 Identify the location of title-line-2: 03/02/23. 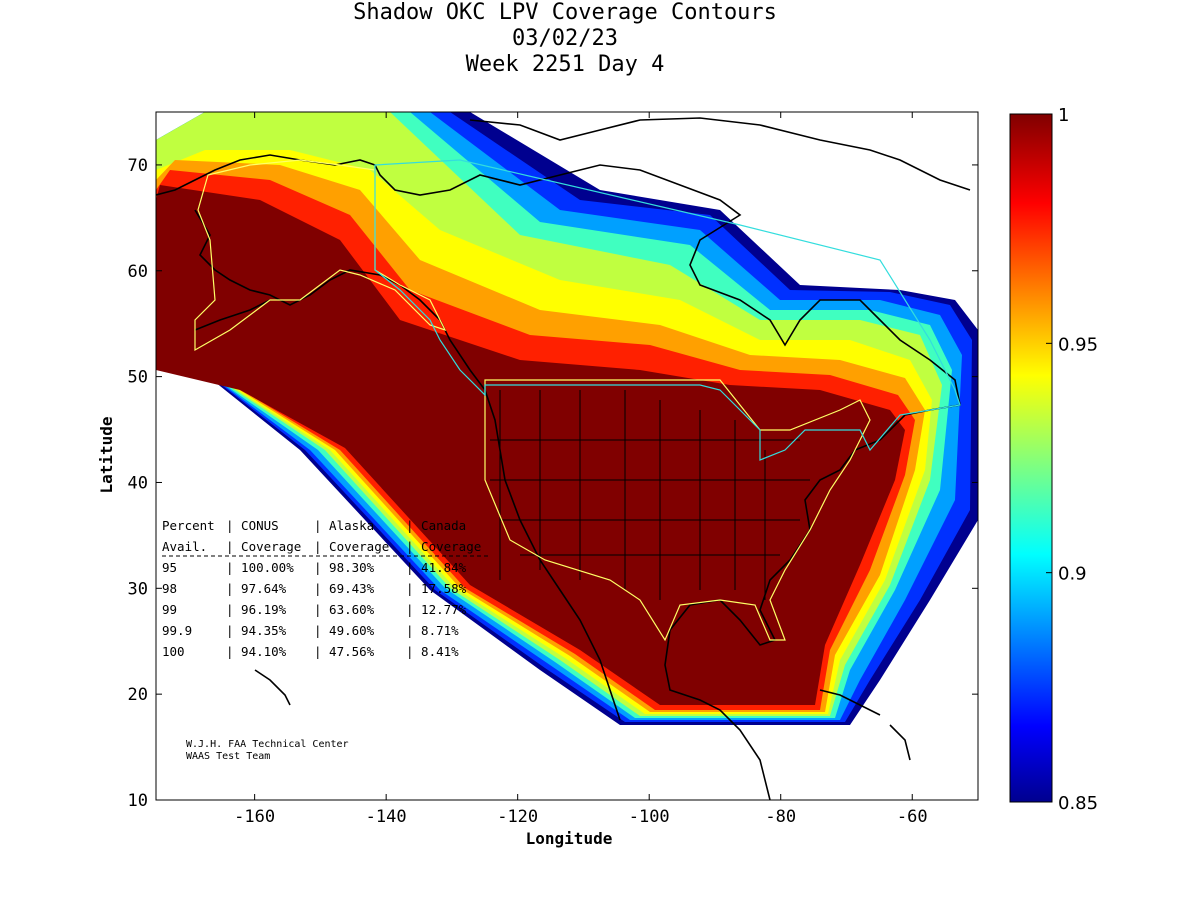
(565, 38).